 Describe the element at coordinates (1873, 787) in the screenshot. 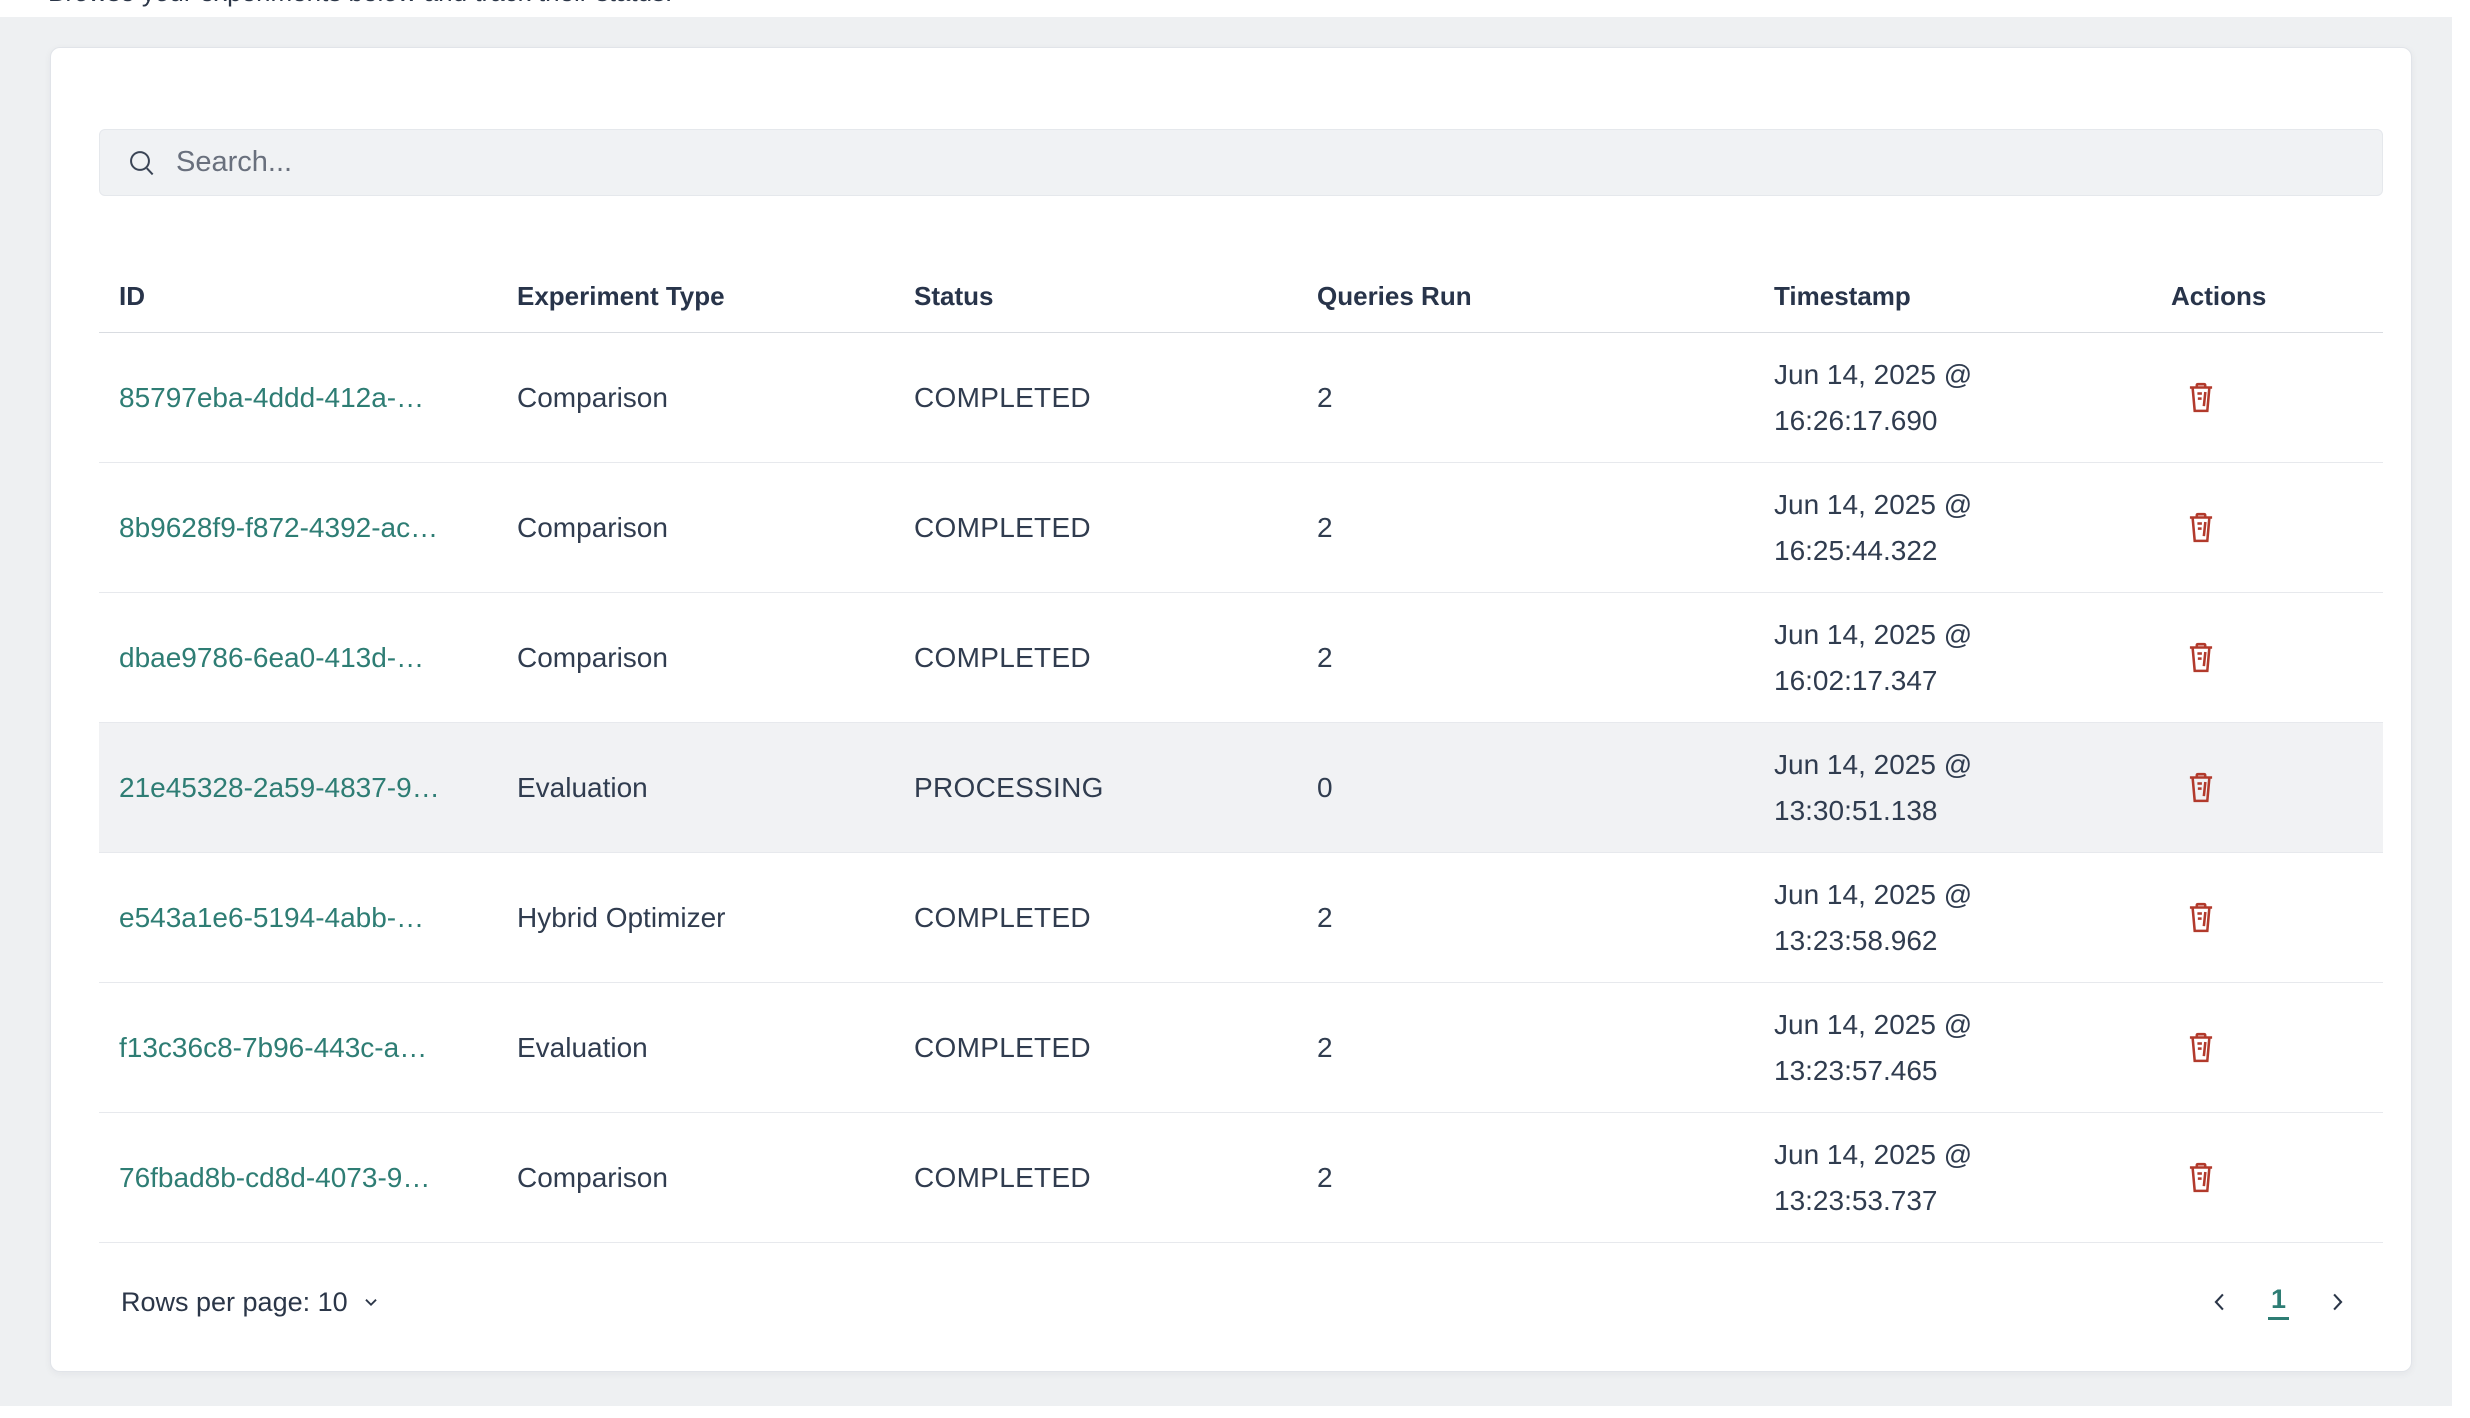

I see `timestamp: Jun 14, 2025 @ 13:30:51.138` at that location.